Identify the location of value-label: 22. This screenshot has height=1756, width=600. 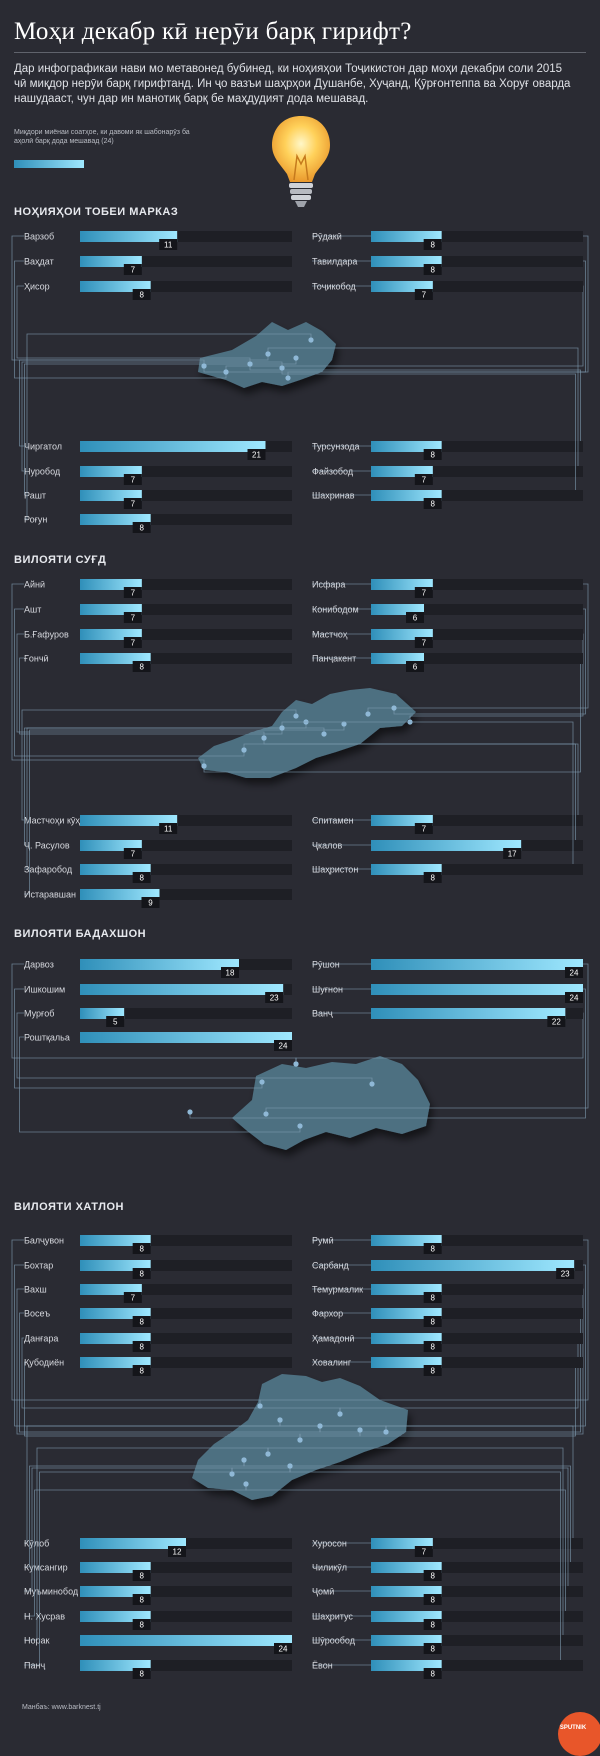
(556, 1022).